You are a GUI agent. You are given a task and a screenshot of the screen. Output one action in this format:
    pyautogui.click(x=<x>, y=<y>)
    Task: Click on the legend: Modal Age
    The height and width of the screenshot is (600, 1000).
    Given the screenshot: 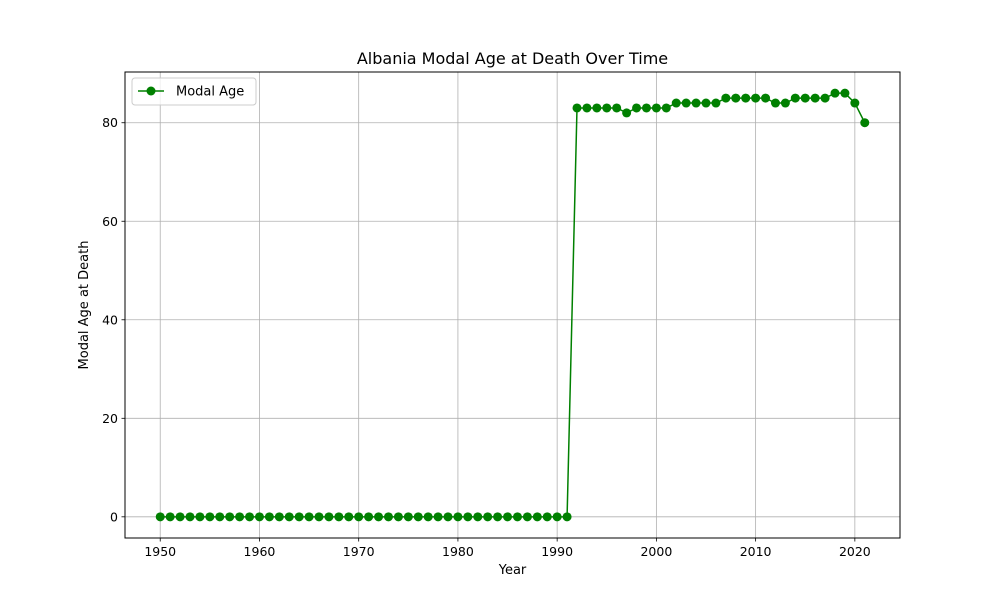 What is the action you would take?
    pyautogui.click(x=194, y=91)
    